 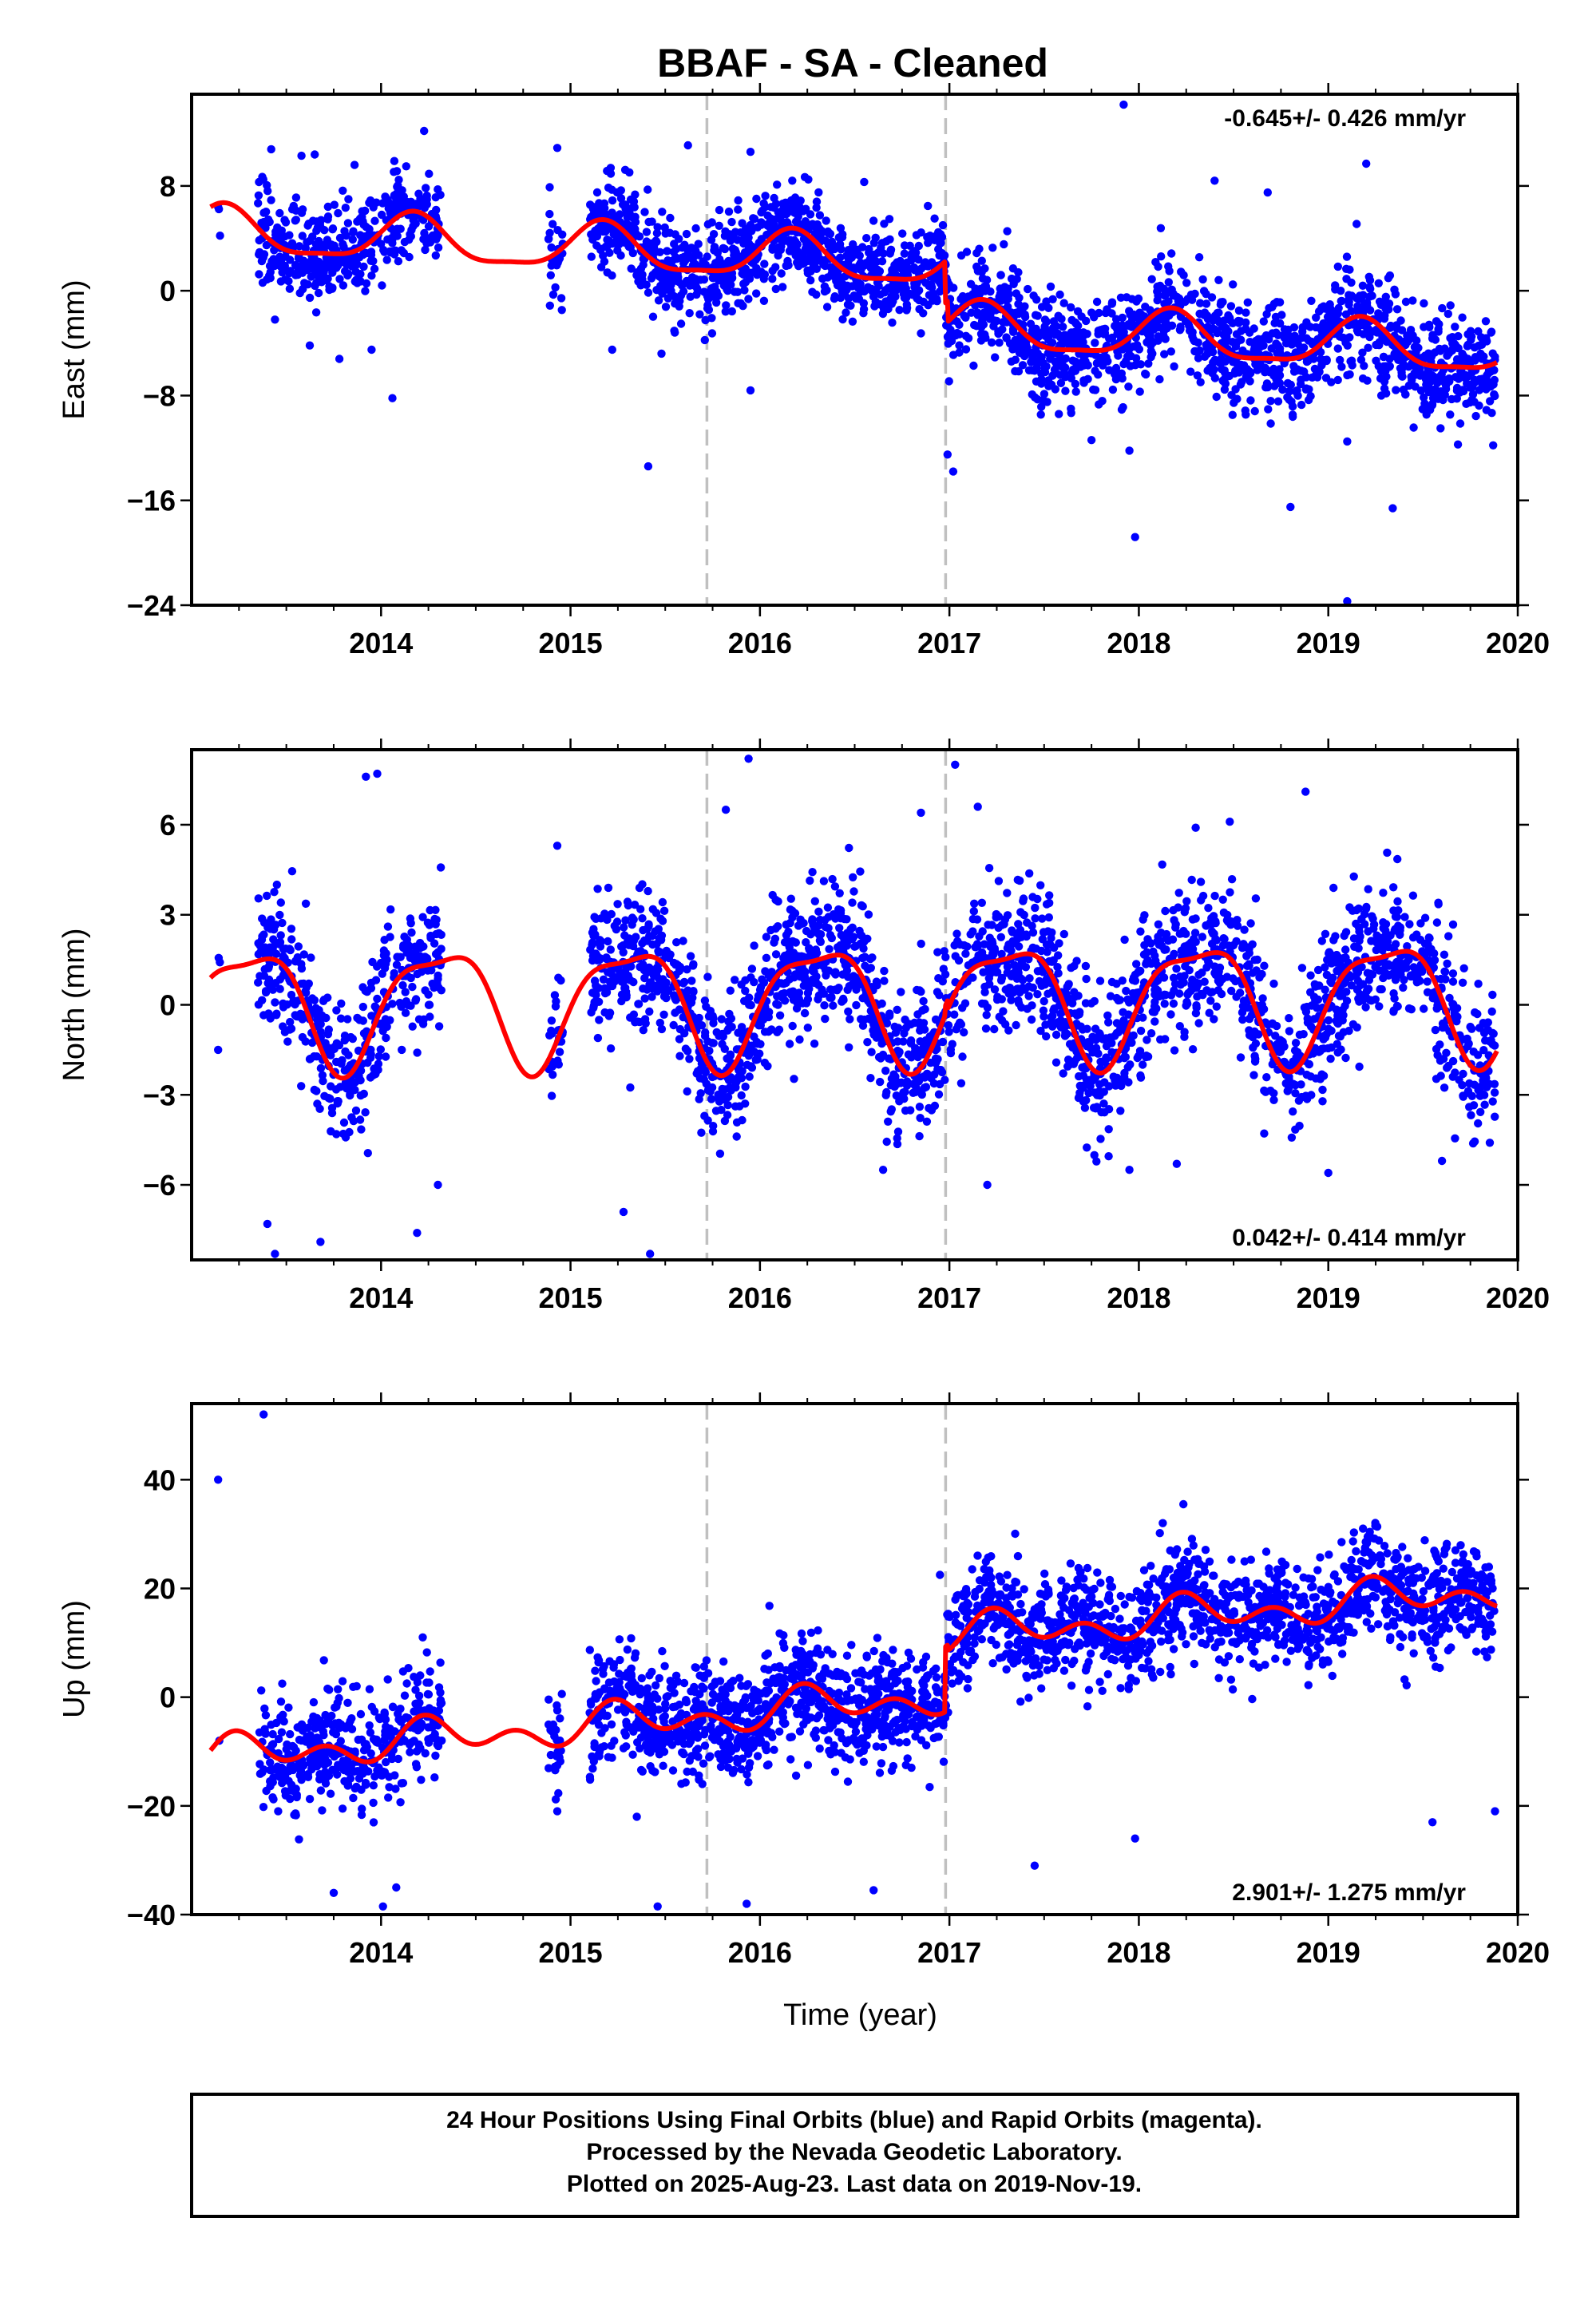 I want to click on north-point-2034, so click(x=962, y=1056).